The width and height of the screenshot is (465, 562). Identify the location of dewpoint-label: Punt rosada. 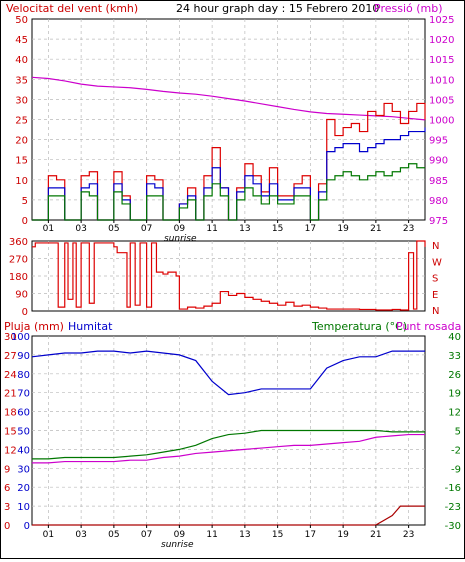
(428, 326).